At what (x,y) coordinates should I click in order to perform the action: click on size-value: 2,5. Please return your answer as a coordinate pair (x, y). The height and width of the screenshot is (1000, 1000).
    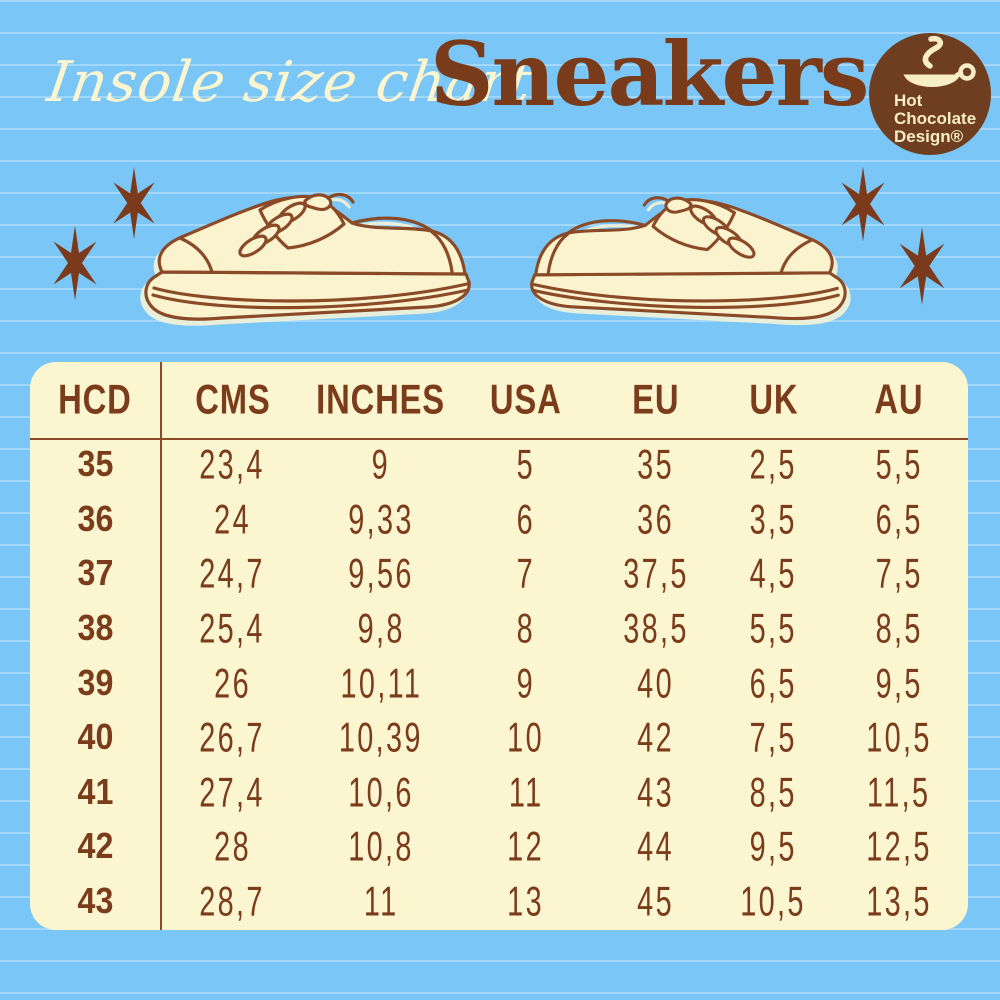
    Looking at the image, I should click on (773, 464).